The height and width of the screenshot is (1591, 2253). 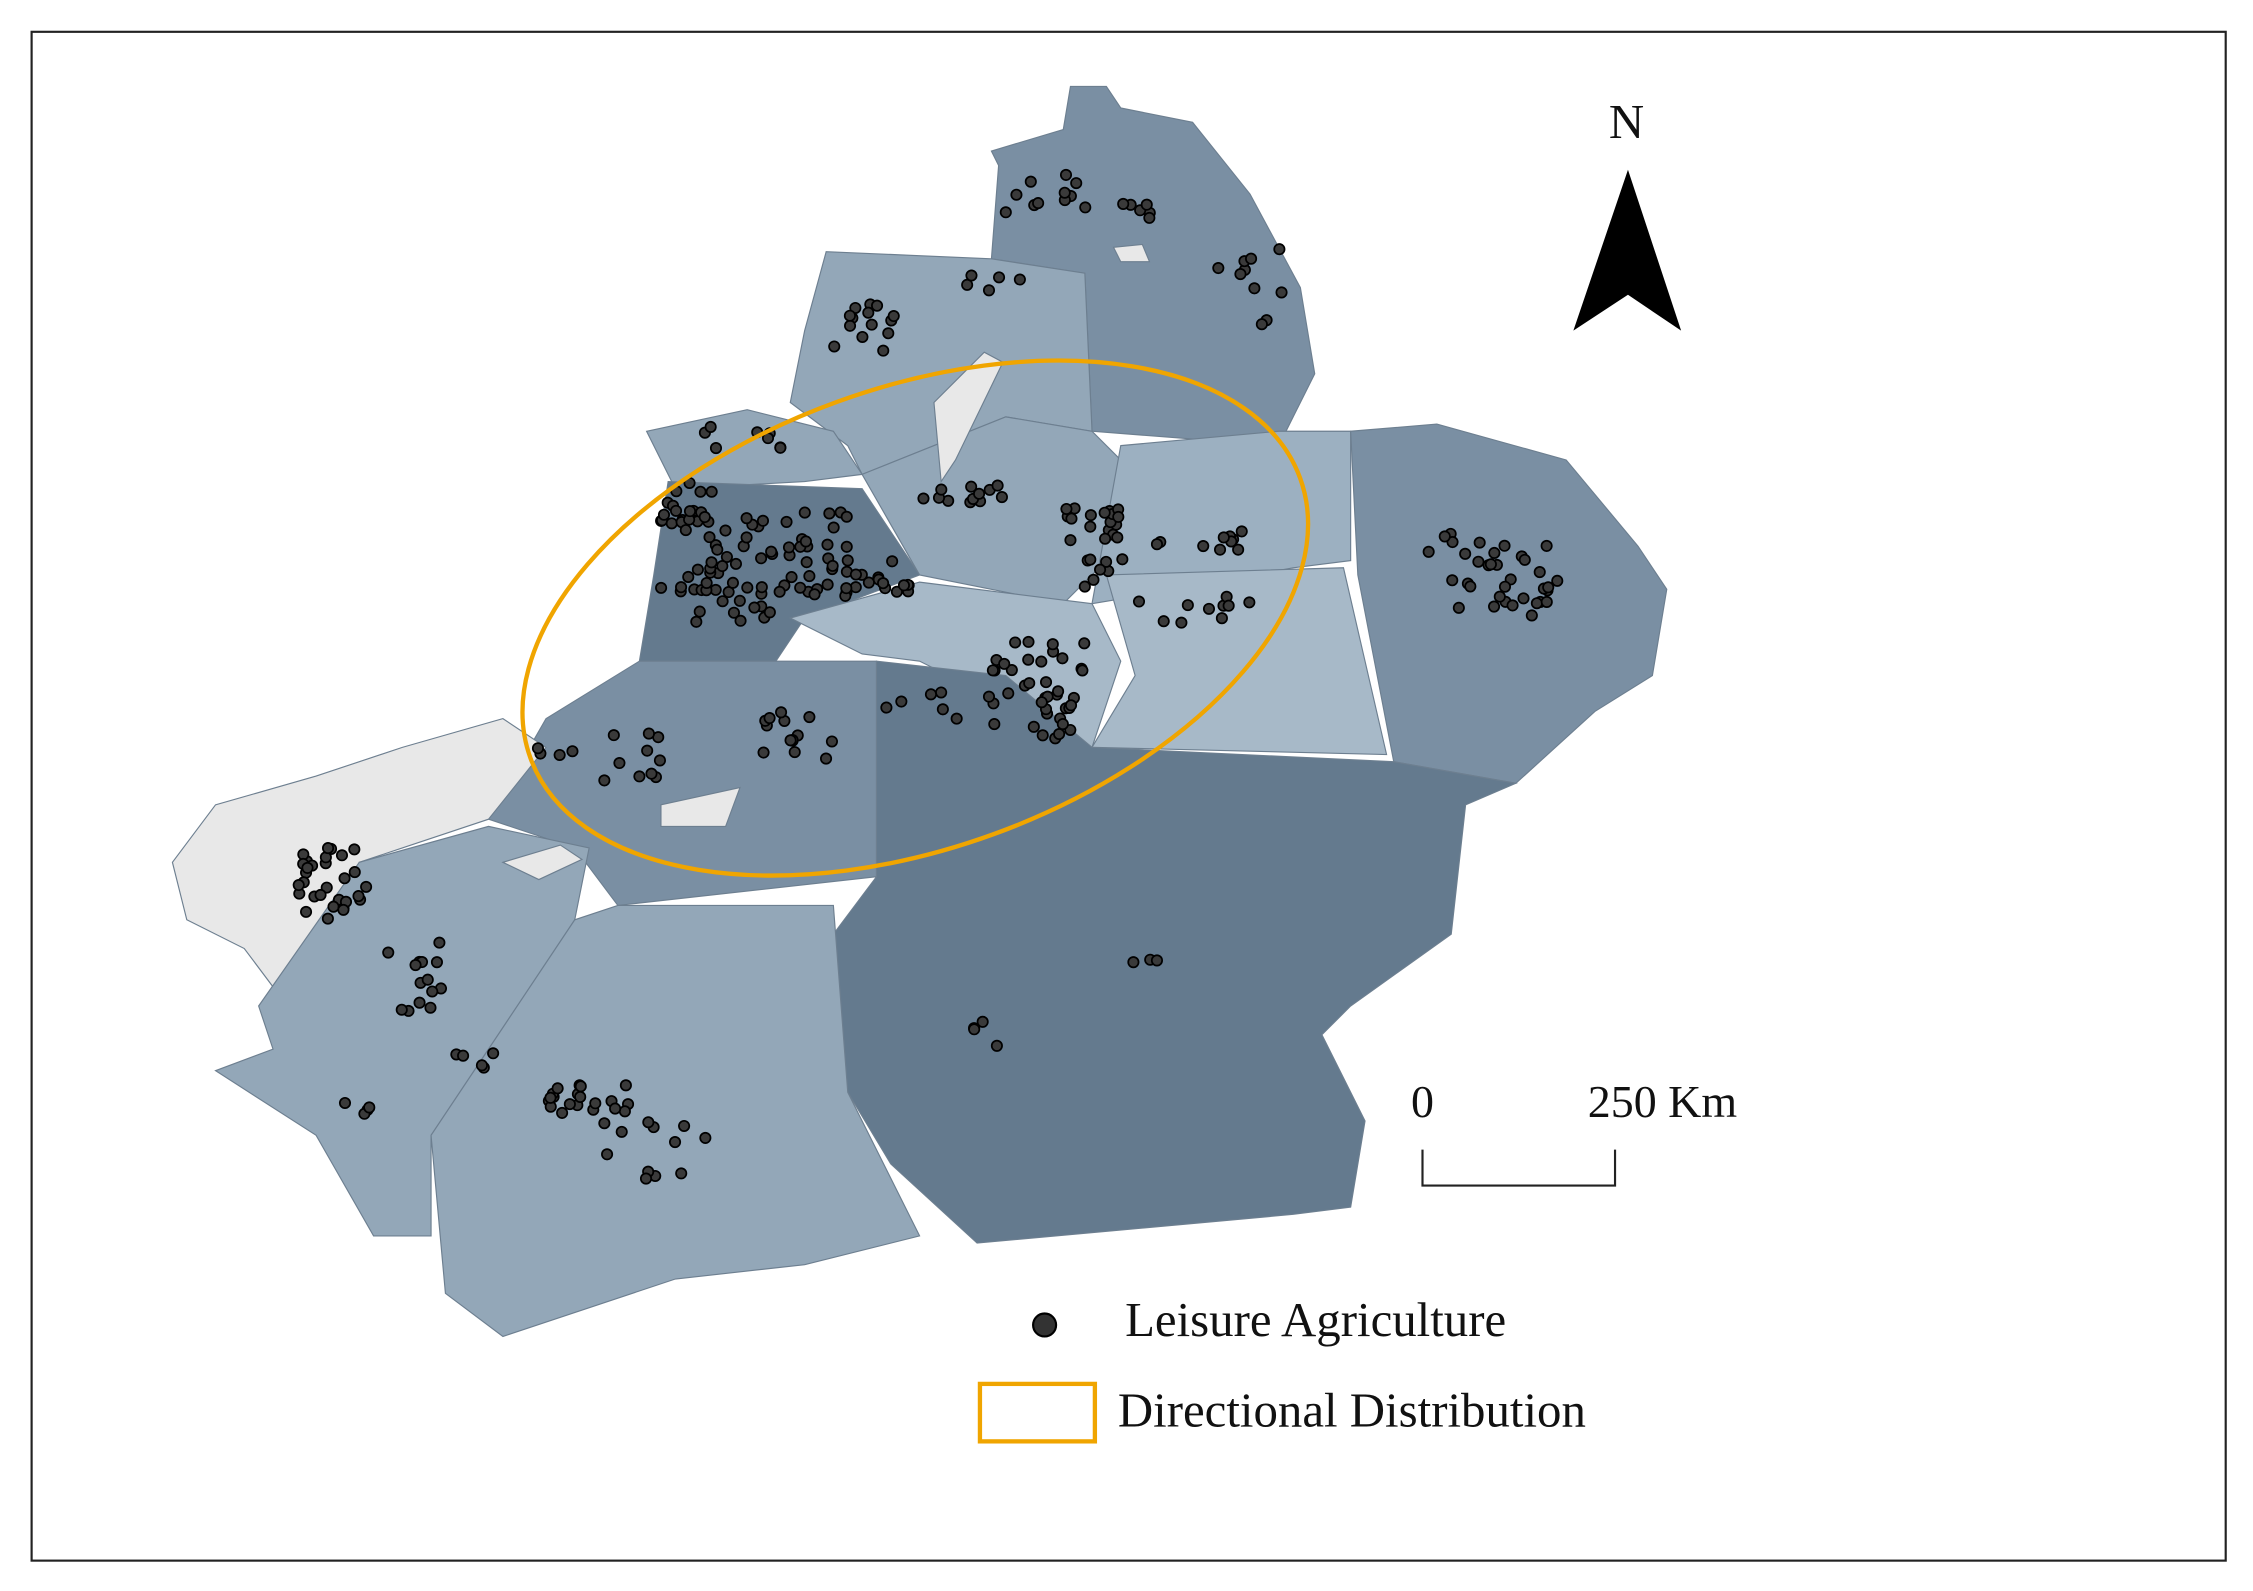 What do you see at coordinates (1037, 1412) in the screenshot?
I see `legend-symbol` at bounding box center [1037, 1412].